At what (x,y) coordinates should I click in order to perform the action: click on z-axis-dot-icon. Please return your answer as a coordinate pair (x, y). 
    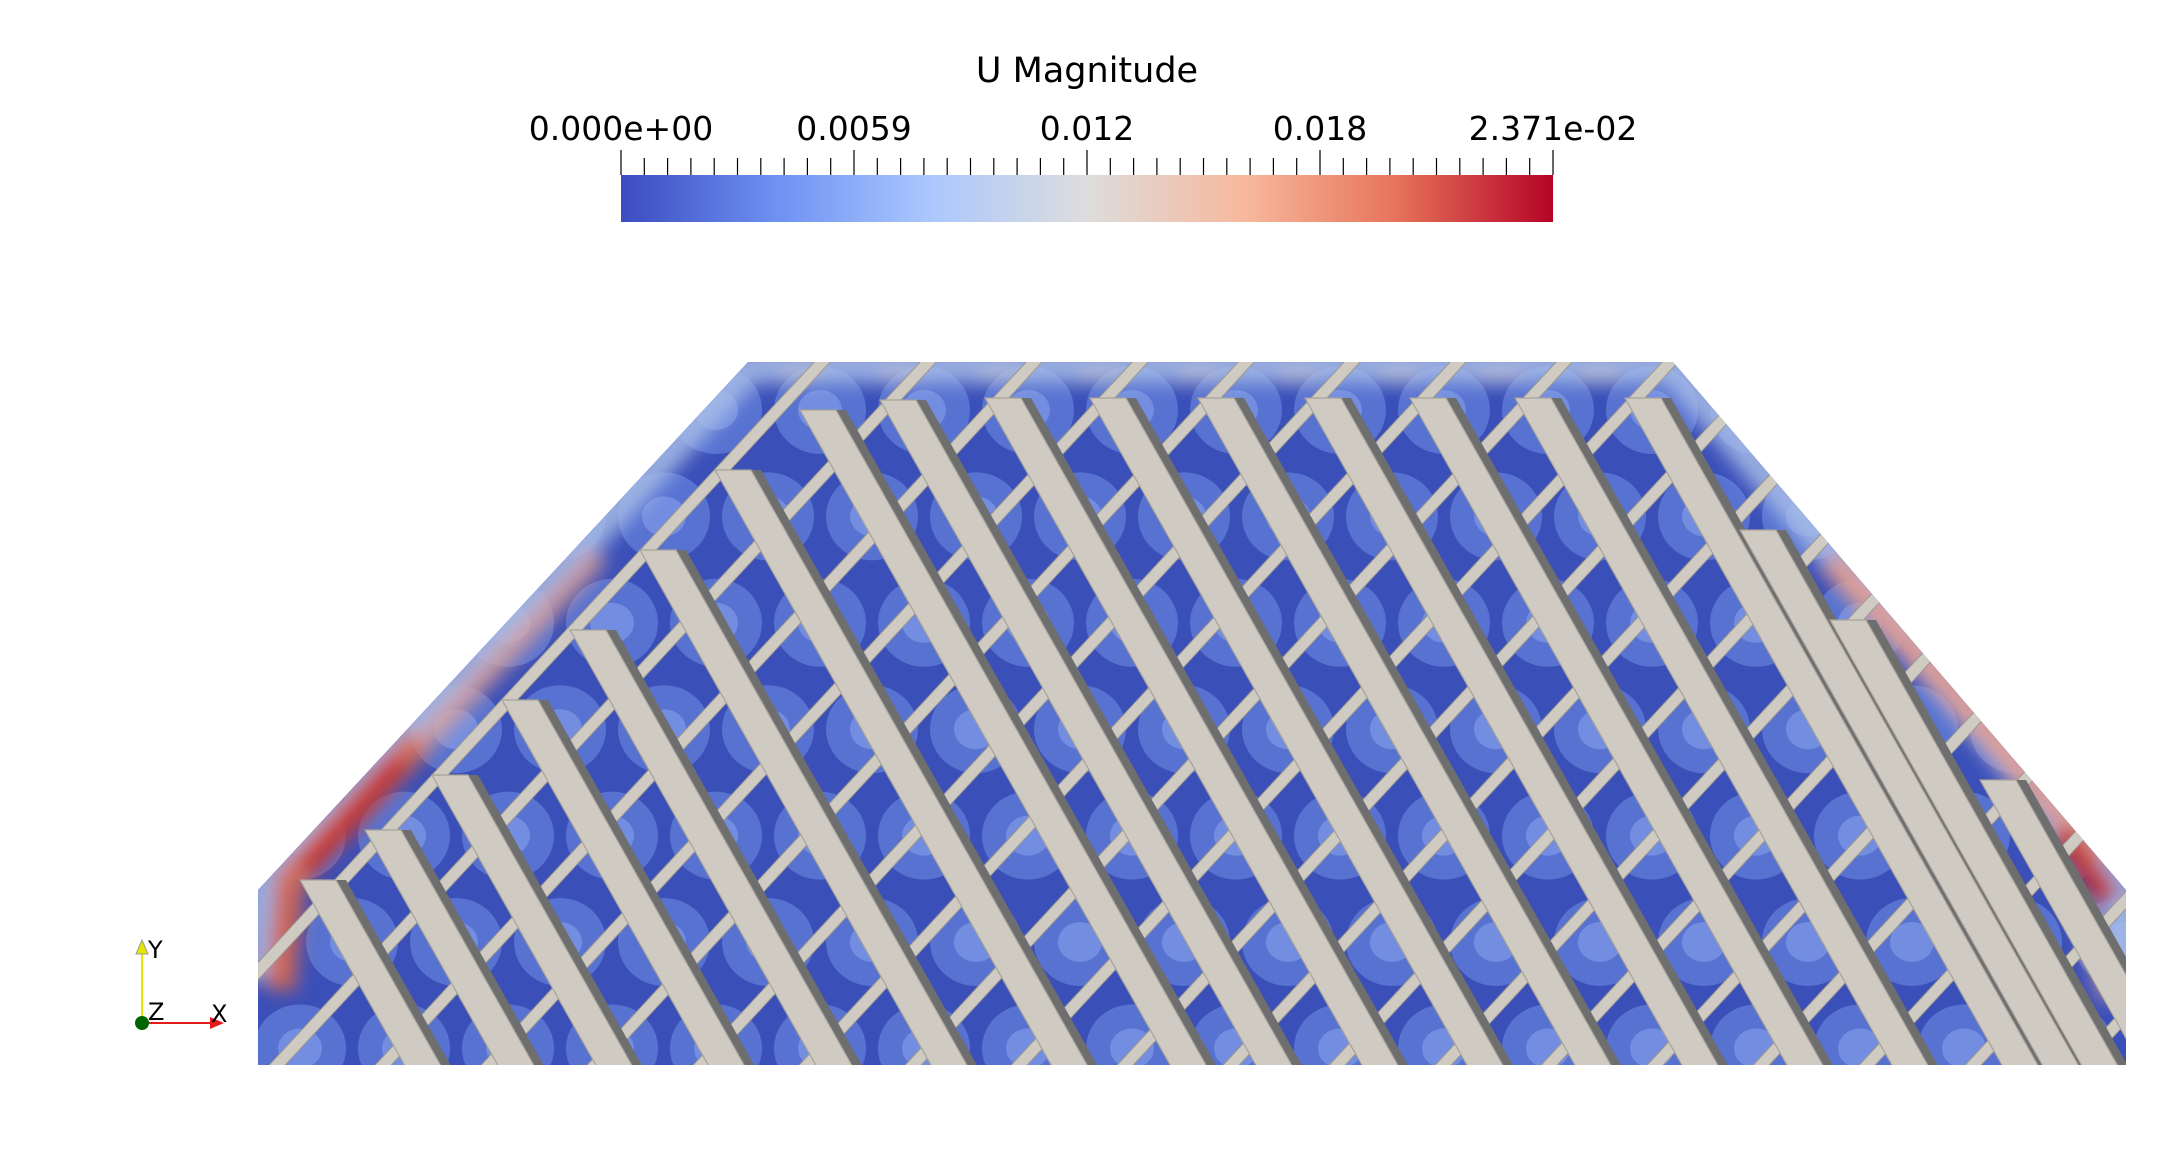
    Looking at the image, I should click on (142, 1023).